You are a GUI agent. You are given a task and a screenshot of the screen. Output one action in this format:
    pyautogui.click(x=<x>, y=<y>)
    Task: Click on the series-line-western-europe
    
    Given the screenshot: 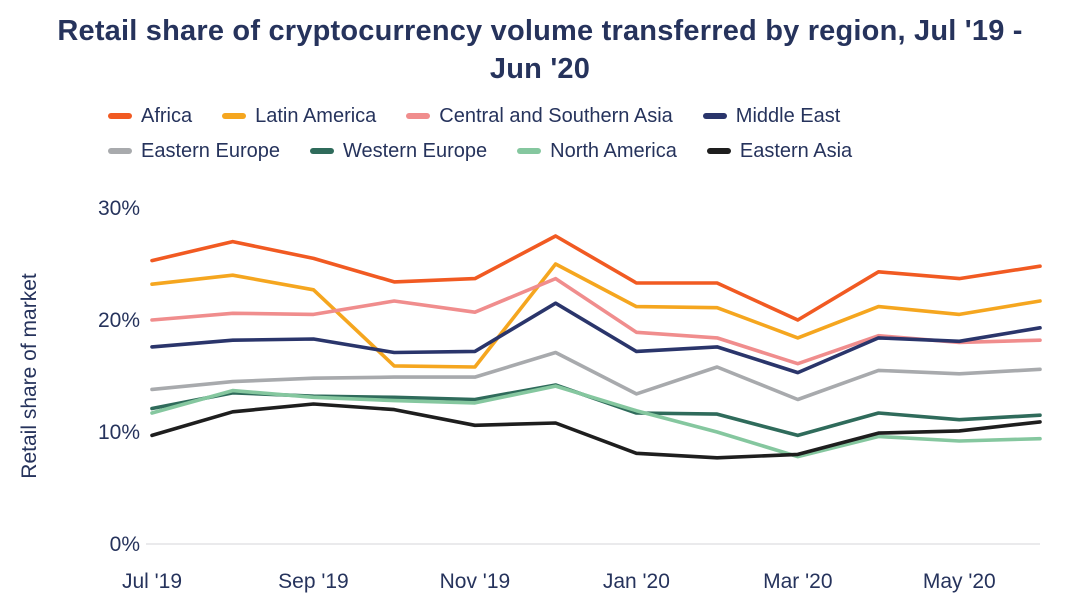 What is the action you would take?
    pyautogui.click(x=596, y=410)
    